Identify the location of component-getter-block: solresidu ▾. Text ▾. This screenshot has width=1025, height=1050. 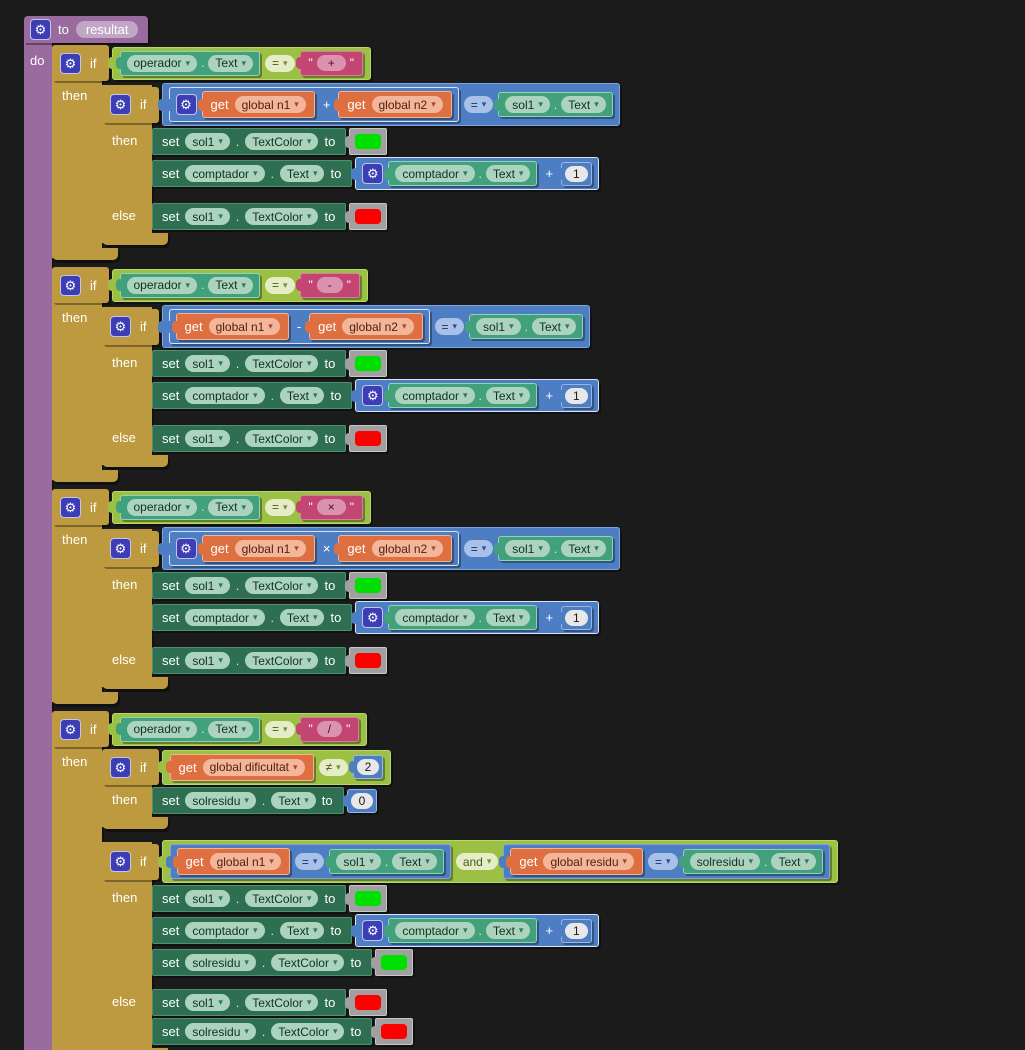
(751, 861).